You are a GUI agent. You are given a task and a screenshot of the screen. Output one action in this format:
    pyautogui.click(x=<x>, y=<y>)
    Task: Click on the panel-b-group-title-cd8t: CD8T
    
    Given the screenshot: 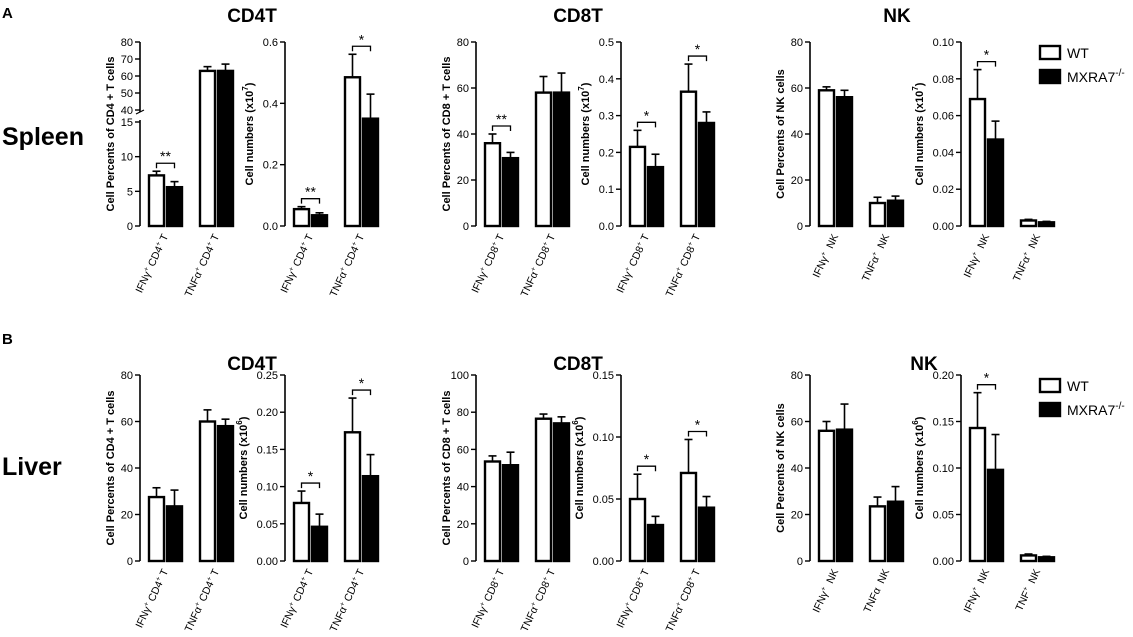 What is the action you would take?
    pyautogui.click(x=578, y=364)
    